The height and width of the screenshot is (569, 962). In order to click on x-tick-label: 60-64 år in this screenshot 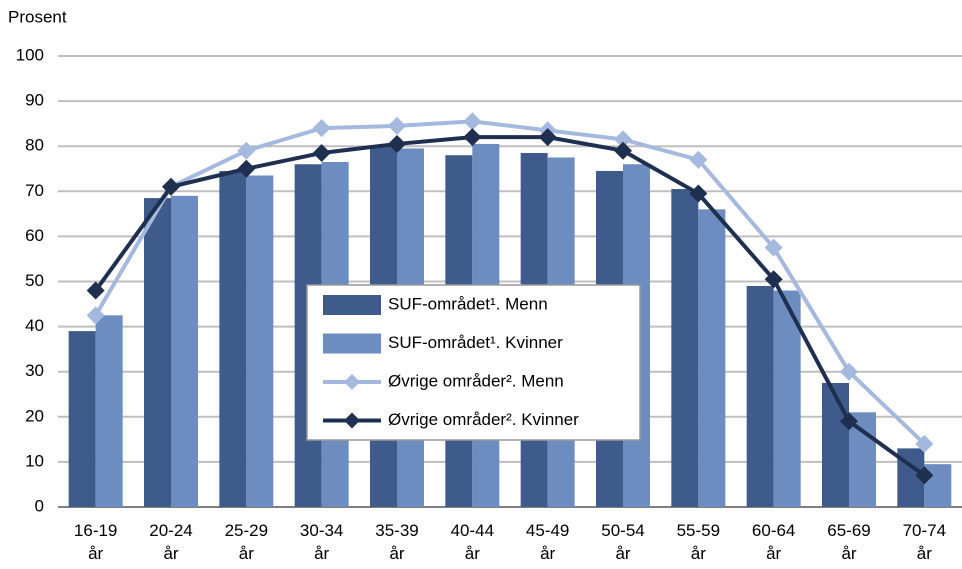, I will do `click(773, 542)`.